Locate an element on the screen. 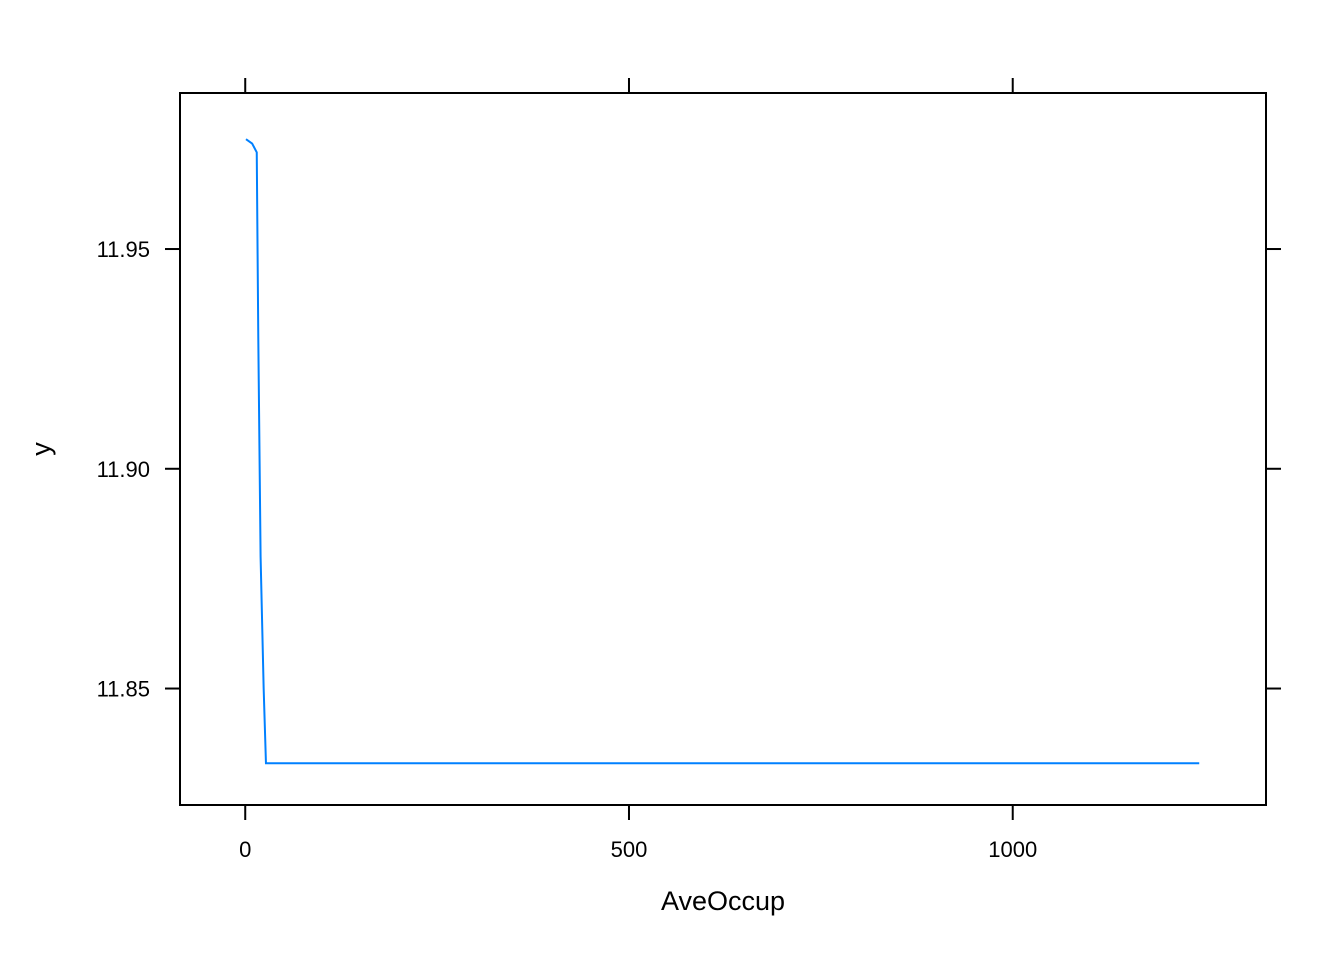  x-axis-title: AveOccup is located at coordinates (723, 901).